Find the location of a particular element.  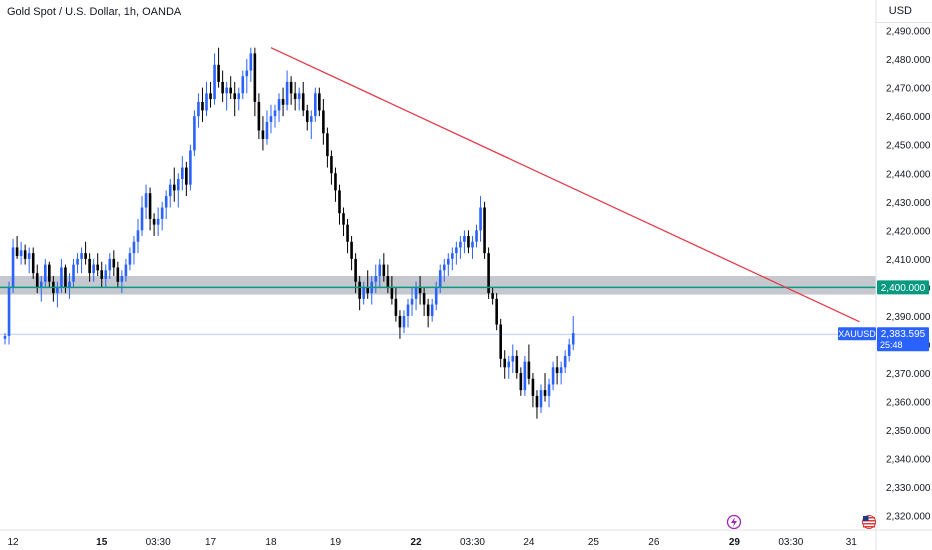

price-tick-label: 2,350.000 is located at coordinates (908, 431).